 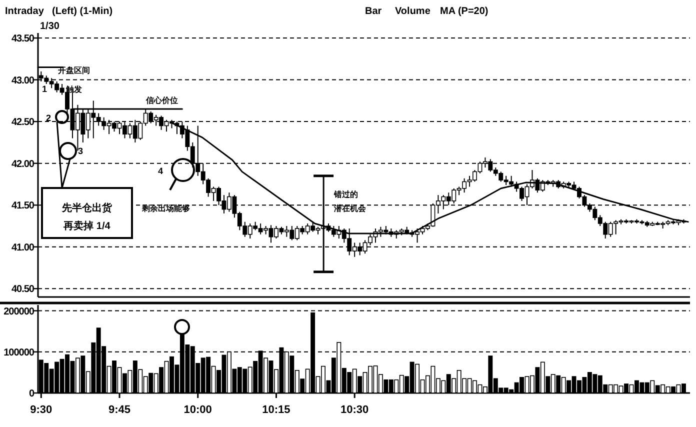 What do you see at coordinates (276, 410) in the screenshot?
I see `x-tick-label: 10:15` at bounding box center [276, 410].